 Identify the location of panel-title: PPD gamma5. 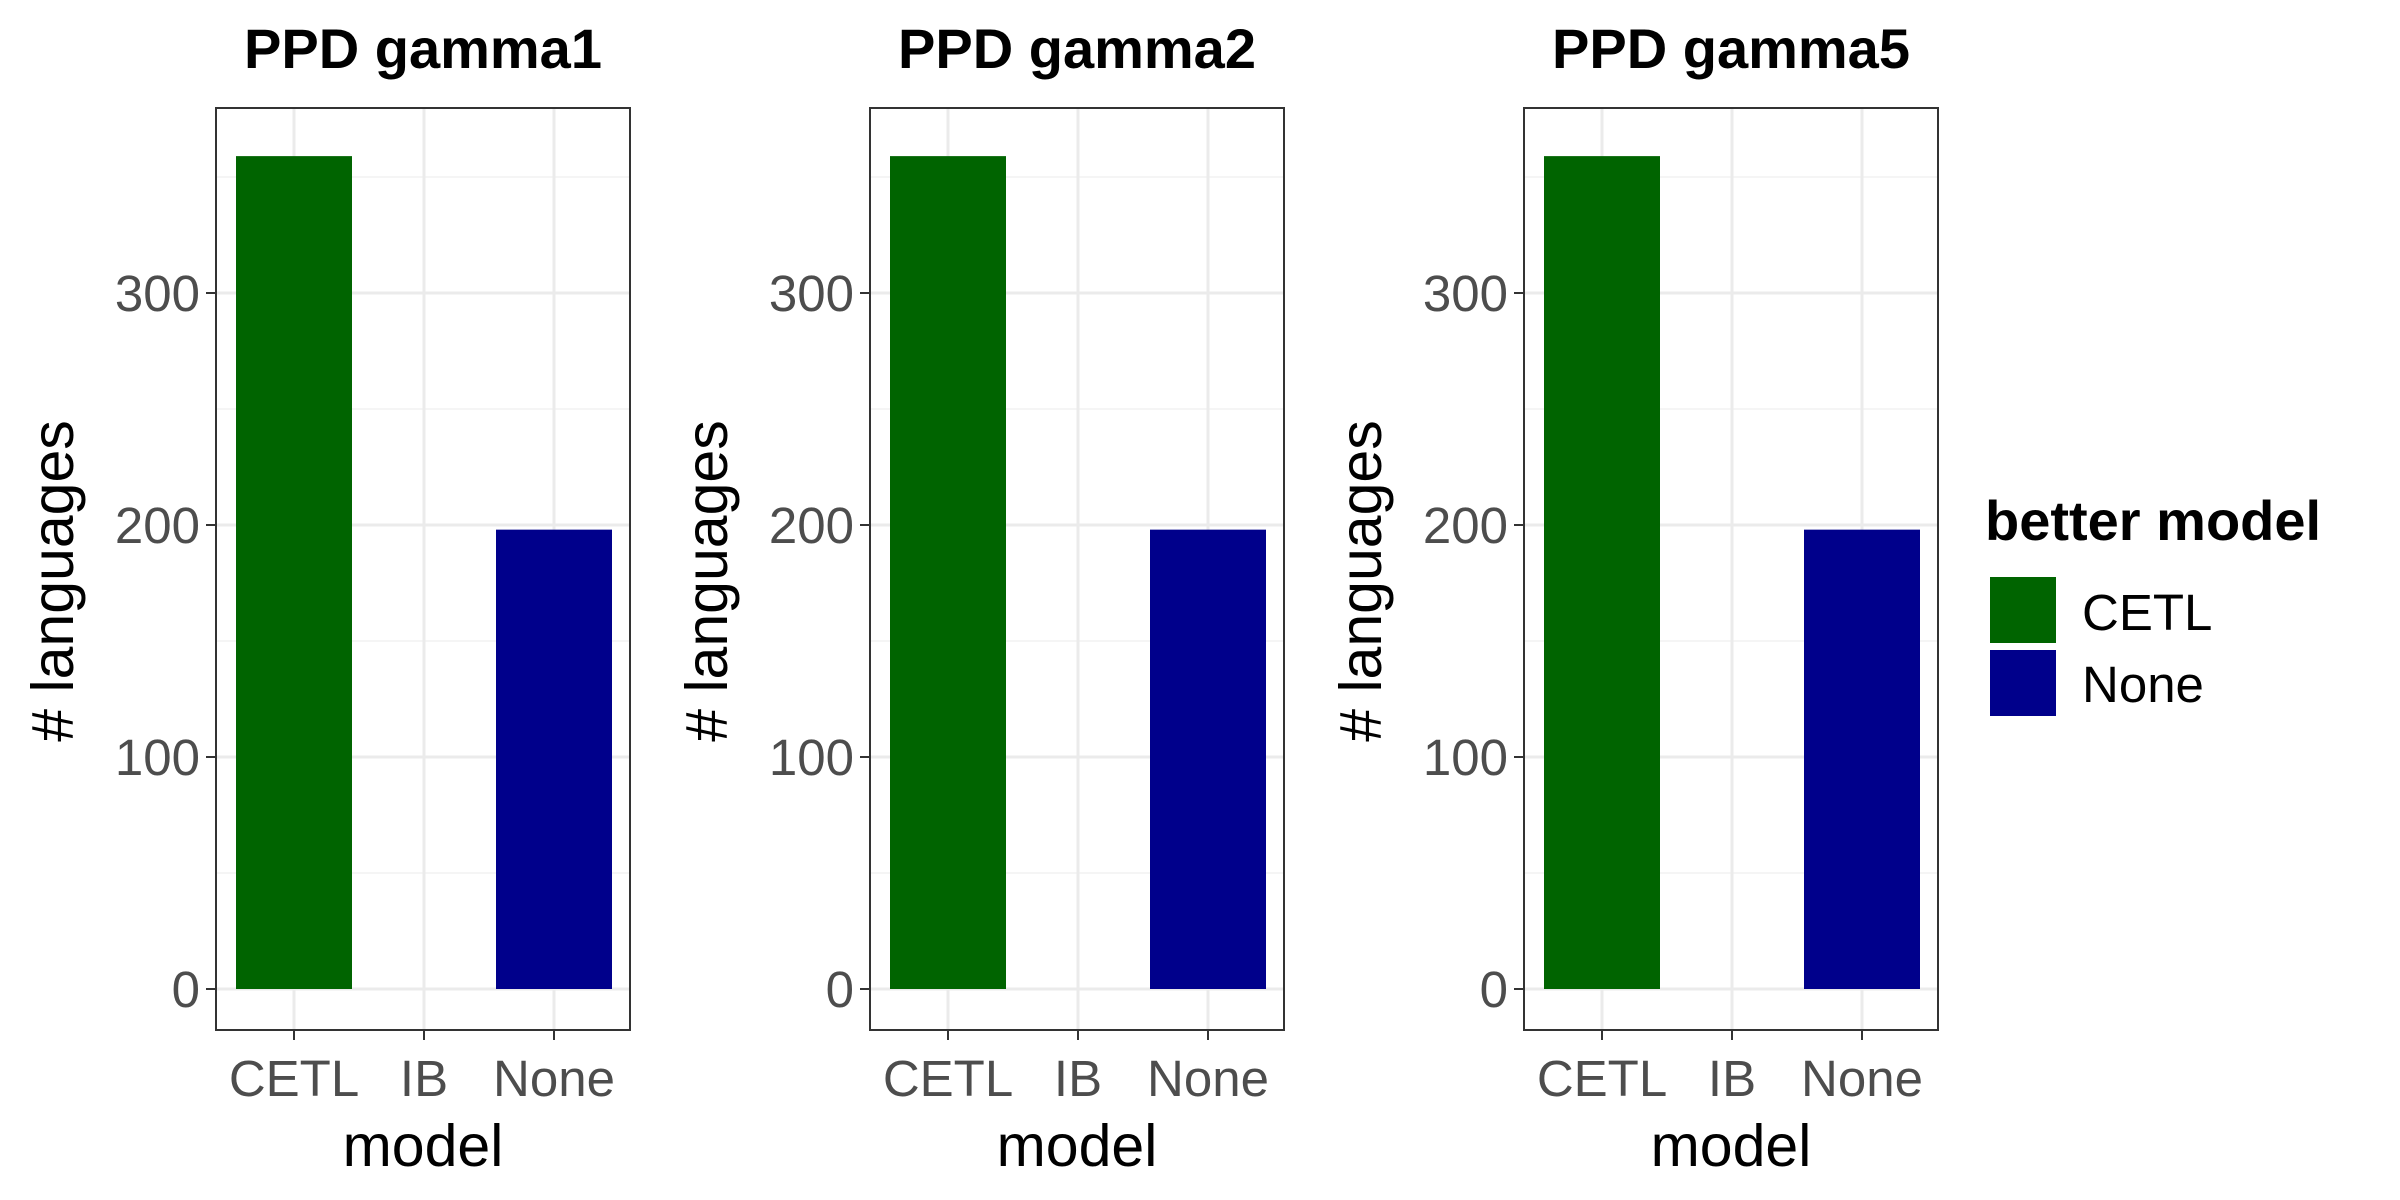
(1731, 48).